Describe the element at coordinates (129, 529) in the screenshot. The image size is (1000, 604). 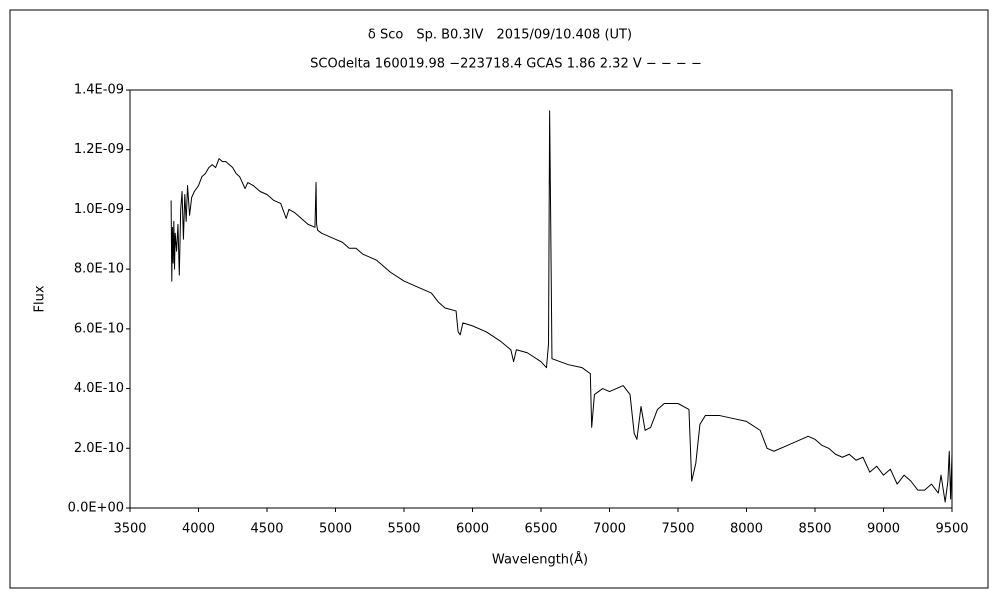
I see `x-tick-label: 3500` at that location.